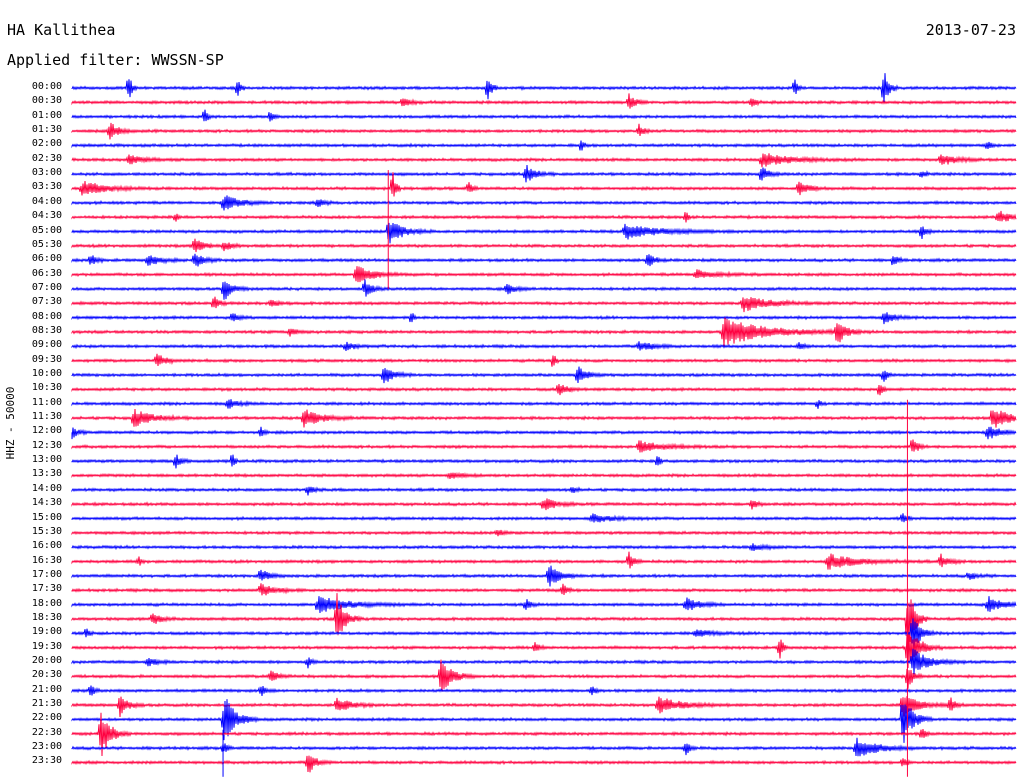 Image resolution: width=1024 pixels, height=780 pixels. What do you see at coordinates (46, 704) in the screenshot?
I see `time-label: 21:30` at bounding box center [46, 704].